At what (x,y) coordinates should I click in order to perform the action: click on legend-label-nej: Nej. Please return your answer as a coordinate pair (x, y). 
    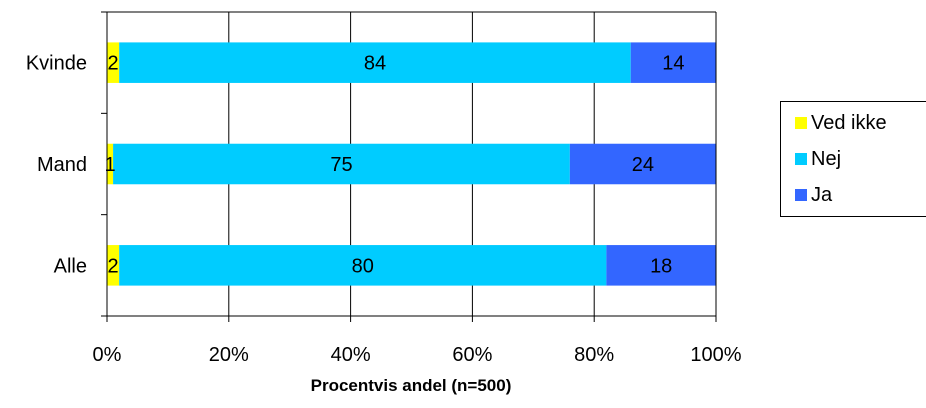
    Looking at the image, I should click on (826, 158).